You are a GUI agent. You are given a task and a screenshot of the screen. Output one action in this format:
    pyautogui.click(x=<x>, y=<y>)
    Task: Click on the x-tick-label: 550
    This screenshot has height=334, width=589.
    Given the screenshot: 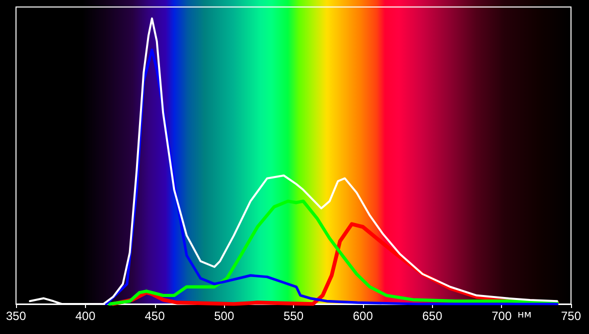 What is the action you would take?
    pyautogui.click(x=293, y=316)
    